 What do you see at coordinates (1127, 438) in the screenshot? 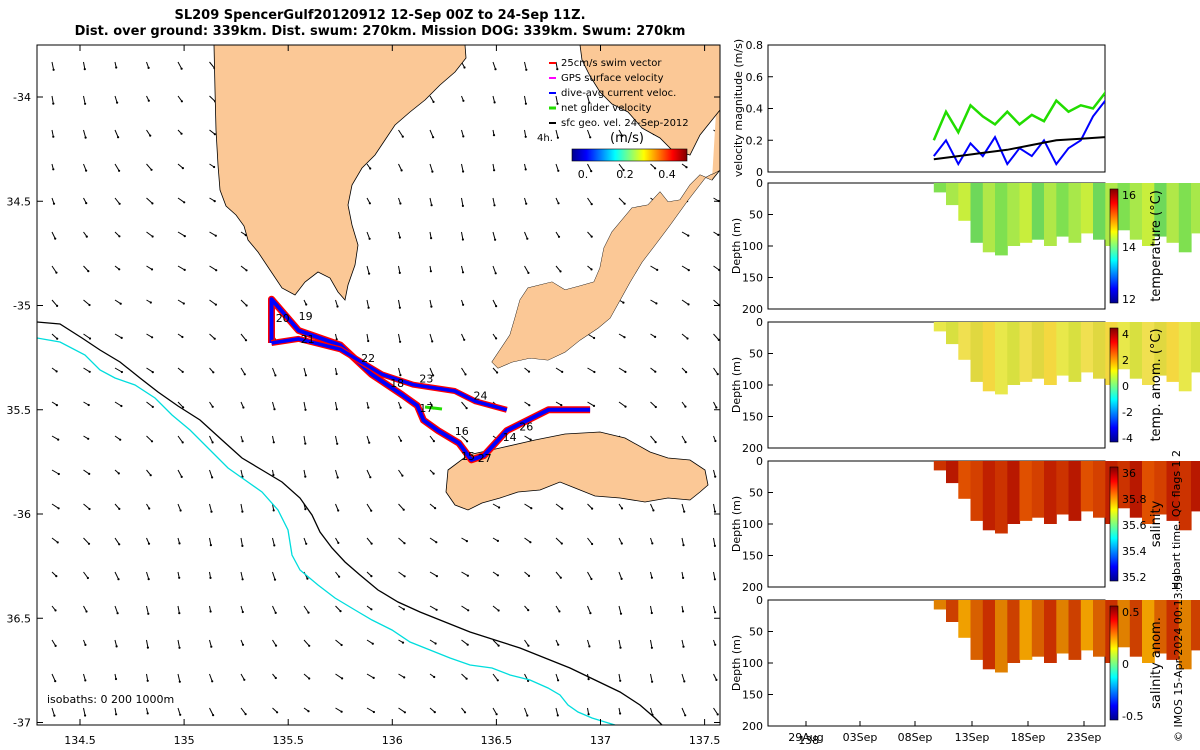
I see `cbar-tick-label: -4` at bounding box center [1127, 438].